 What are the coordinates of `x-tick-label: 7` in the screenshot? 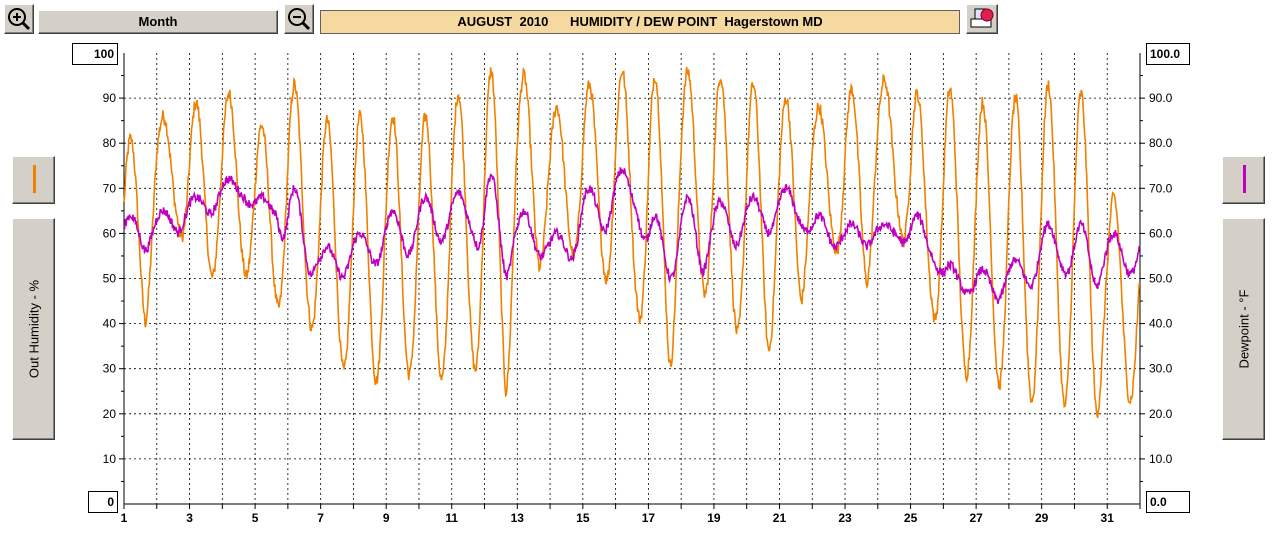 It's located at (320, 518).